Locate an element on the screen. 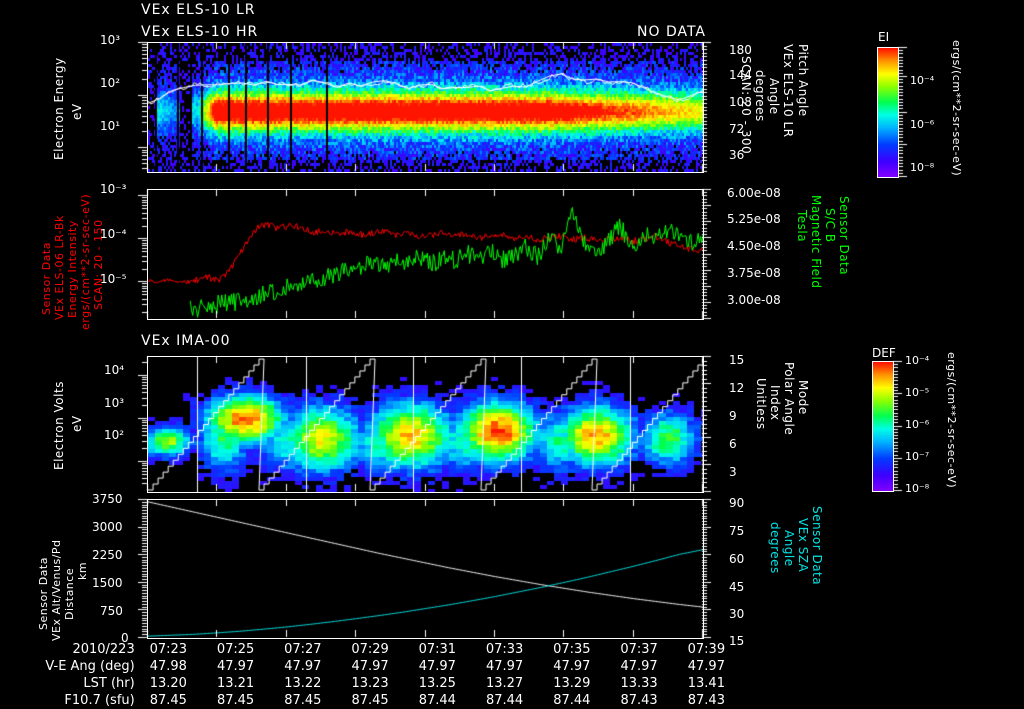  panel1-rtick-4: 36 is located at coordinates (737, 155).